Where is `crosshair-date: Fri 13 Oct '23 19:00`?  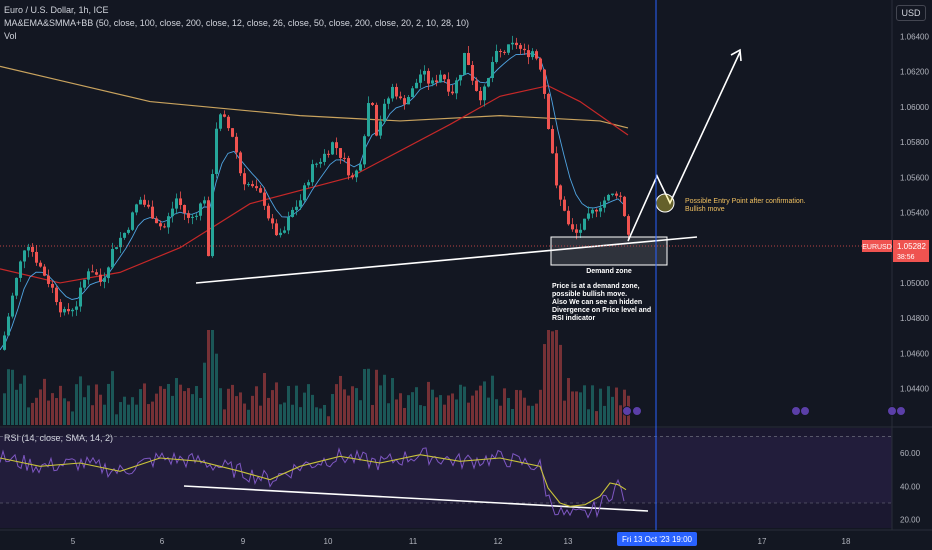 crosshair-date: Fri 13 Oct '23 19:00 is located at coordinates (657, 539).